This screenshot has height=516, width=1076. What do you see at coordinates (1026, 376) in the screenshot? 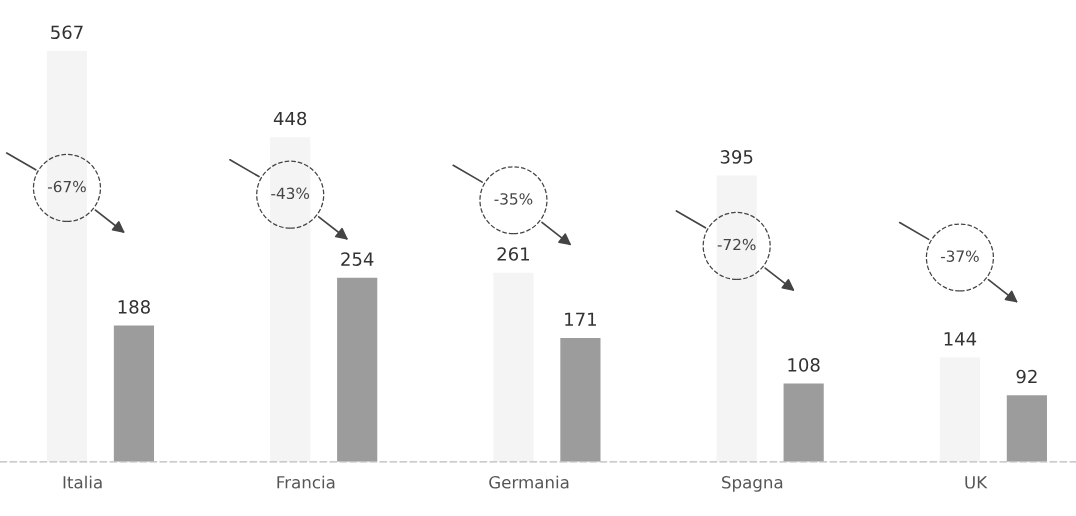
I see `data-label: 92` at bounding box center [1026, 376].